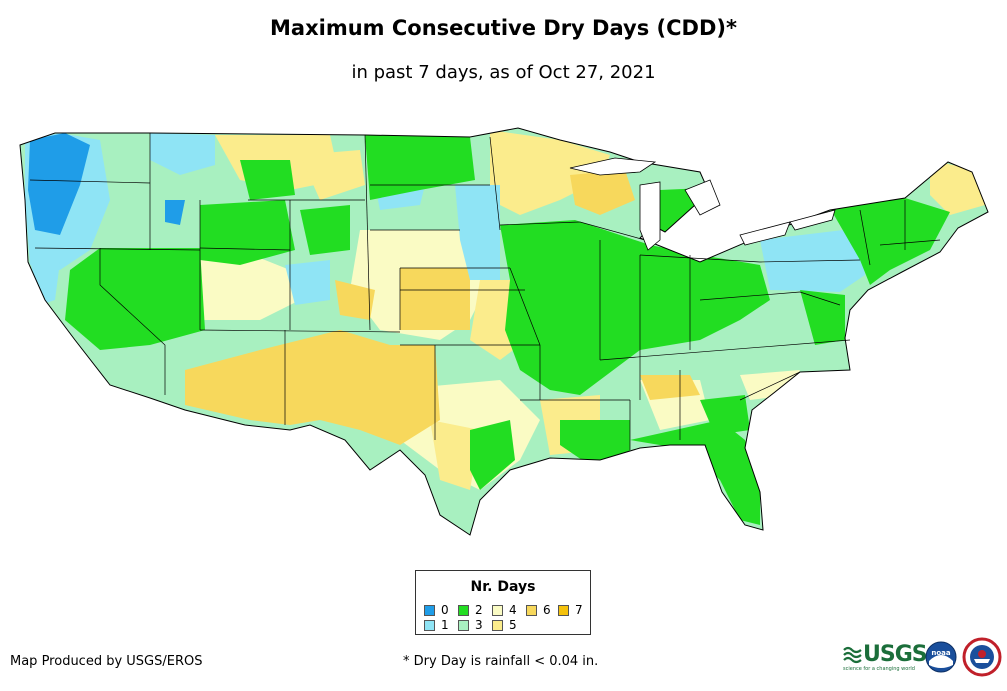 The image size is (1007, 691). Describe the element at coordinates (941, 653) in the screenshot. I see `noaa-wordmark: noaa` at that location.